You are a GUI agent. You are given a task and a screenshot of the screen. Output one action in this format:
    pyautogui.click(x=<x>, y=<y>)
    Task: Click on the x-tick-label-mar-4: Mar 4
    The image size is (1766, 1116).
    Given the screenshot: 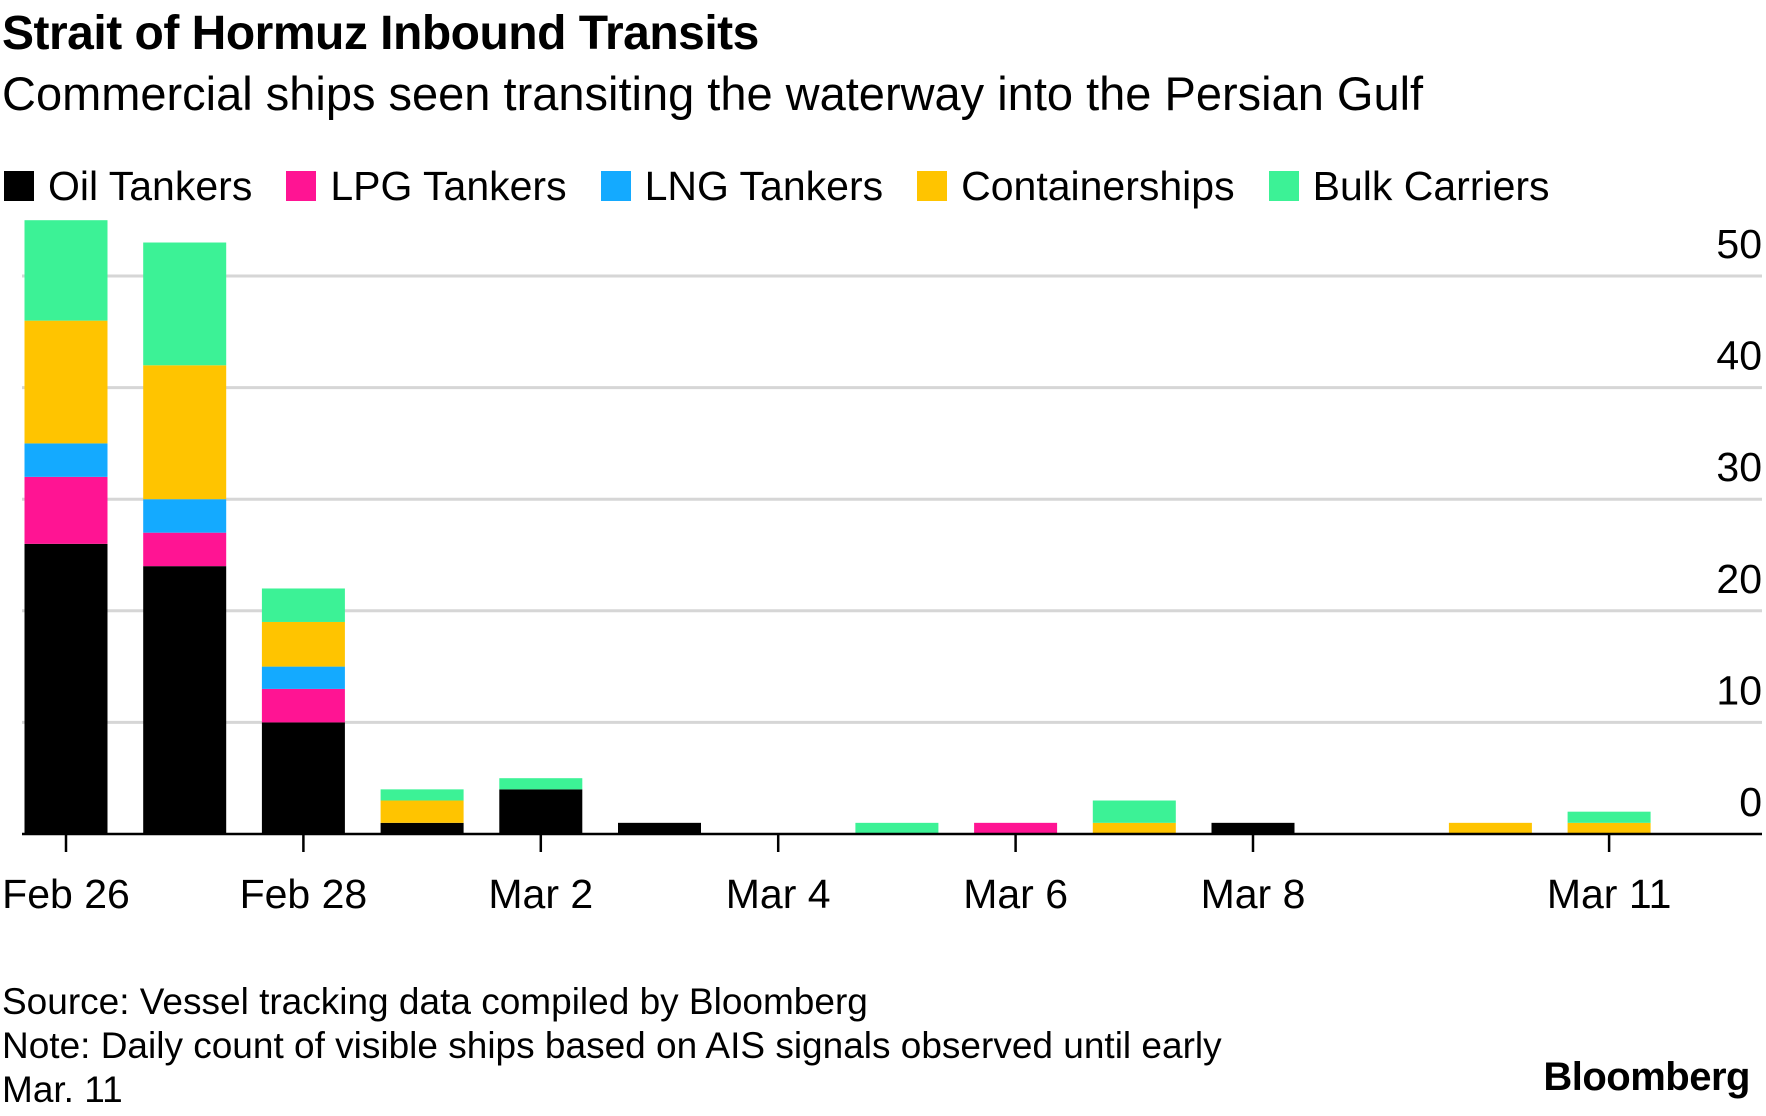 What is the action you would take?
    pyautogui.click(x=778, y=894)
    